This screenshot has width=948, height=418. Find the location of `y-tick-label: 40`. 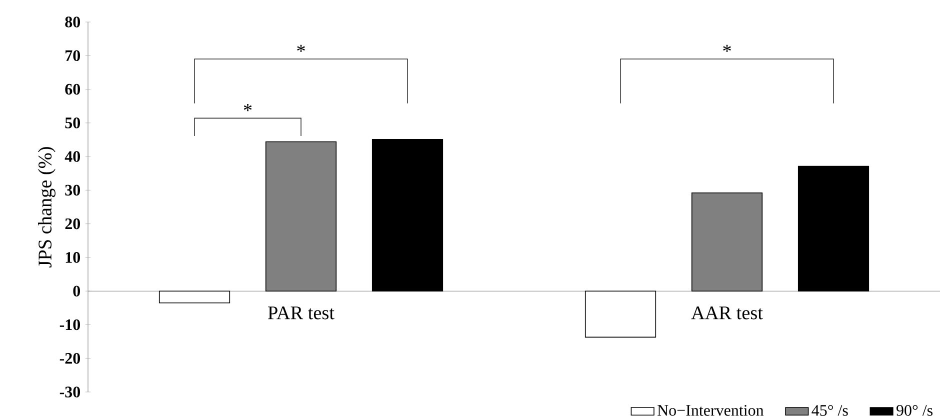

y-tick-label: 40 is located at coordinates (72, 156).